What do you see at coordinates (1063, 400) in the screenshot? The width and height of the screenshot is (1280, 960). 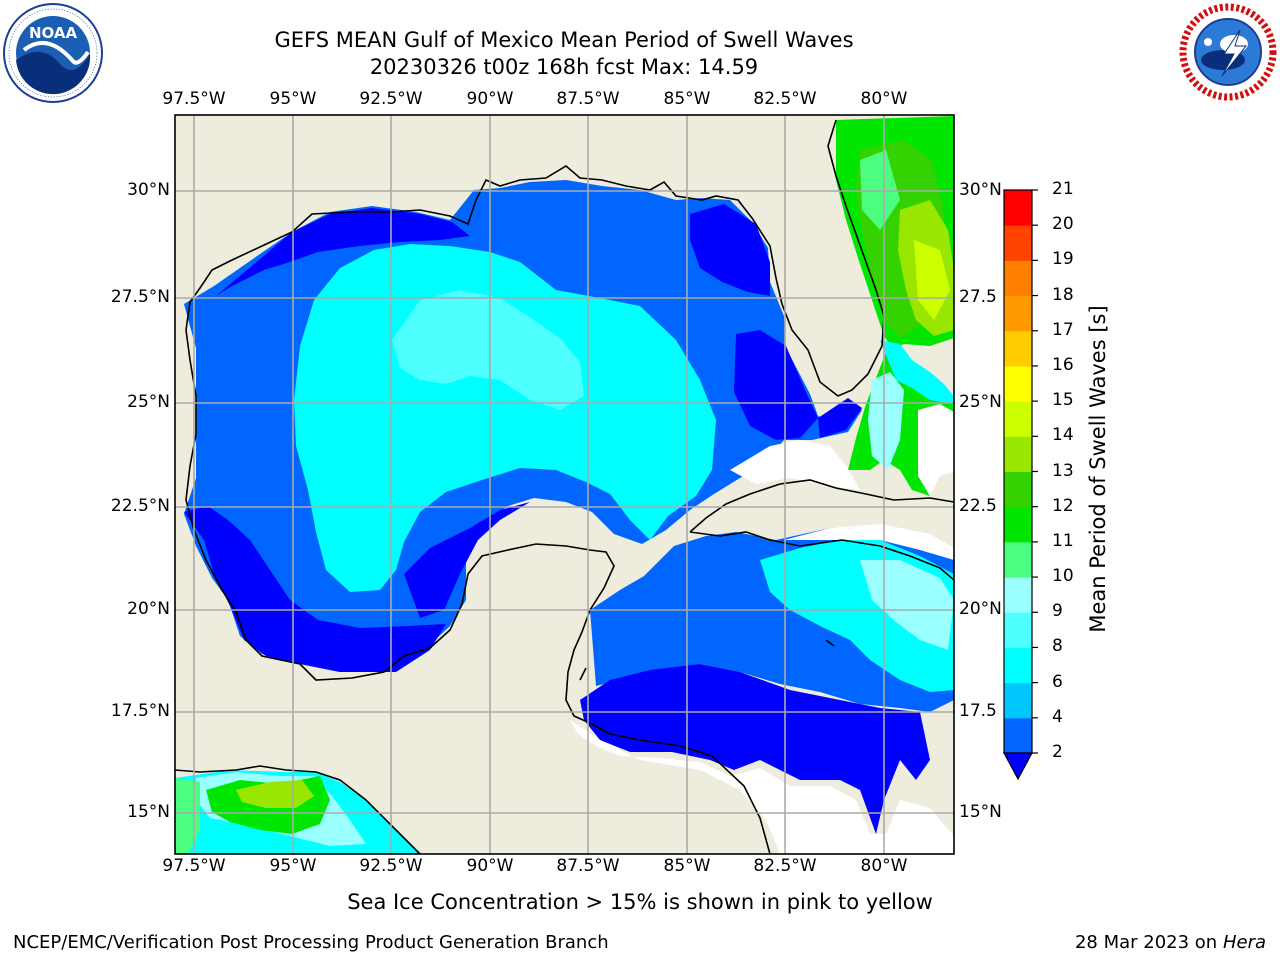 I see `colorbar-tick-label: 15` at bounding box center [1063, 400].